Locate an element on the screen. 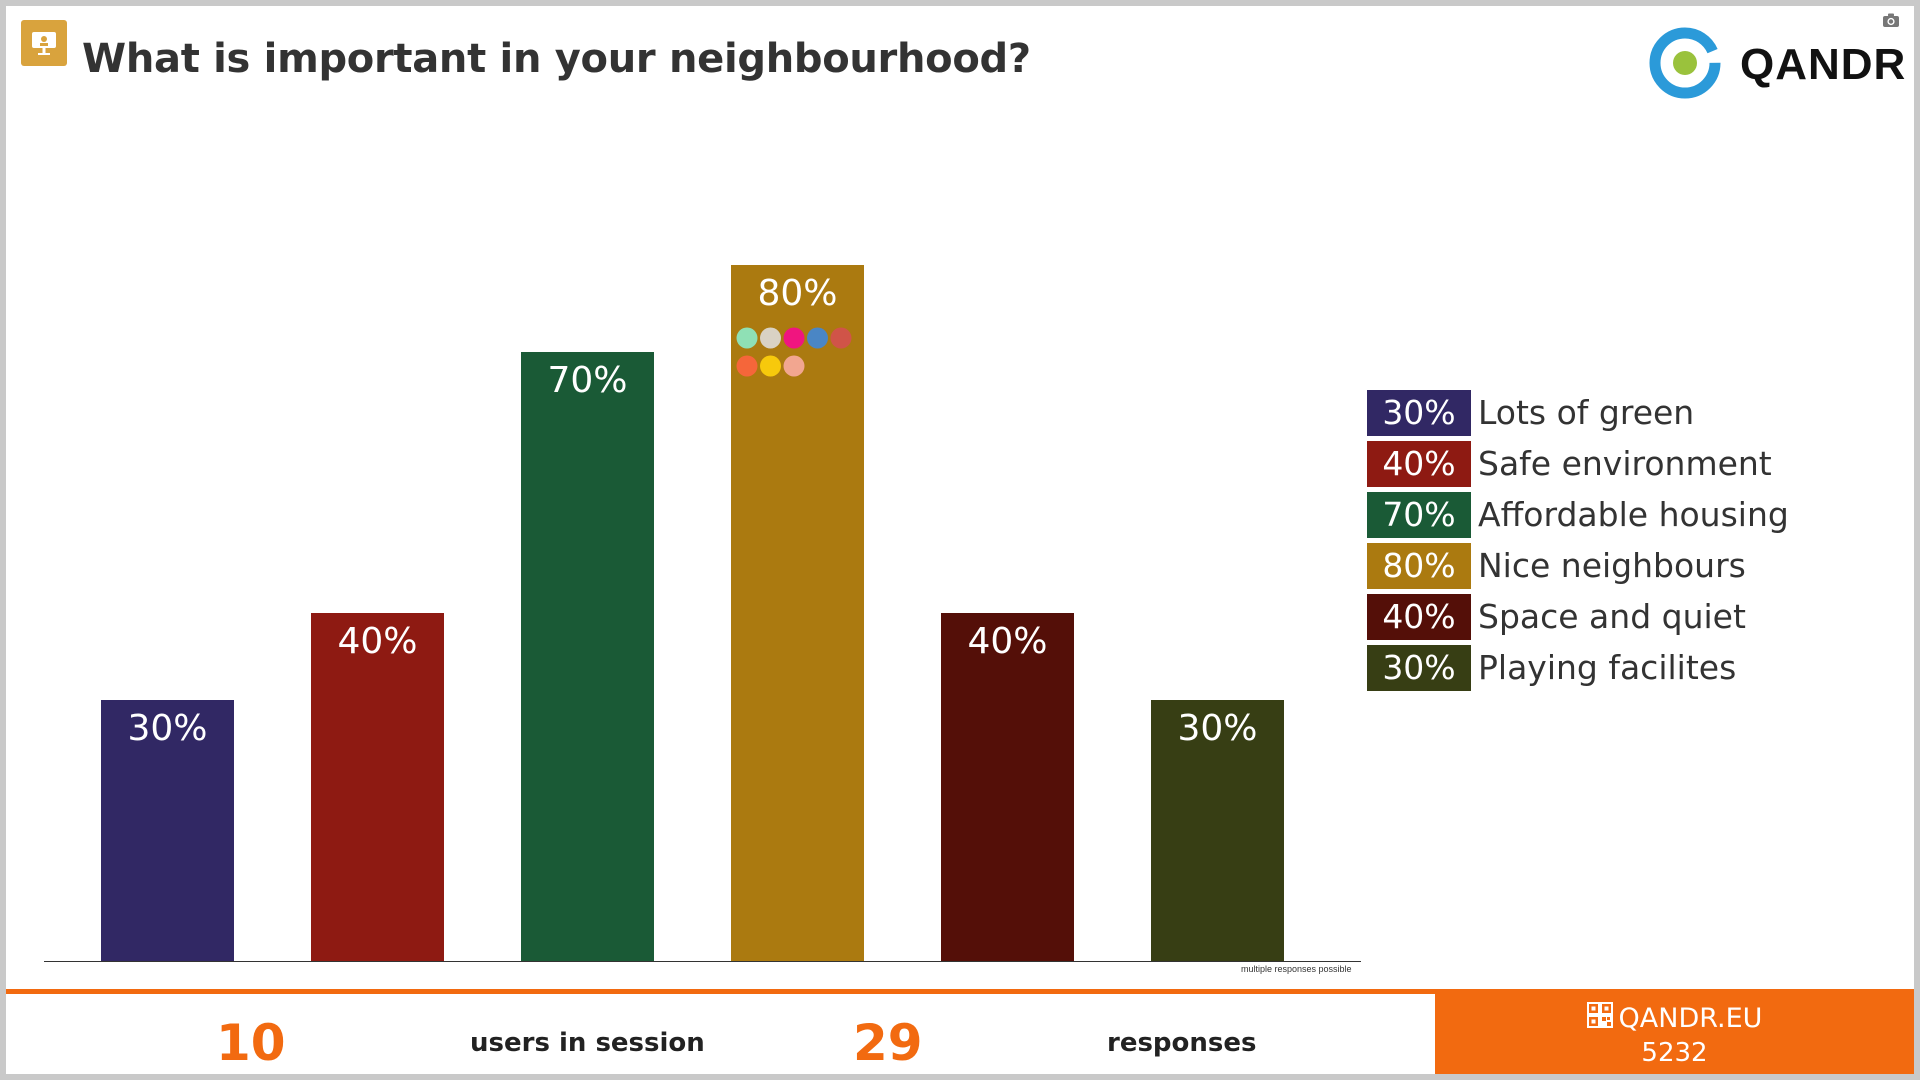 The height and width of the screenshot is (1080, 1920). legend-item-0: 30% Lots of green is located at coordinates (1578, 412).